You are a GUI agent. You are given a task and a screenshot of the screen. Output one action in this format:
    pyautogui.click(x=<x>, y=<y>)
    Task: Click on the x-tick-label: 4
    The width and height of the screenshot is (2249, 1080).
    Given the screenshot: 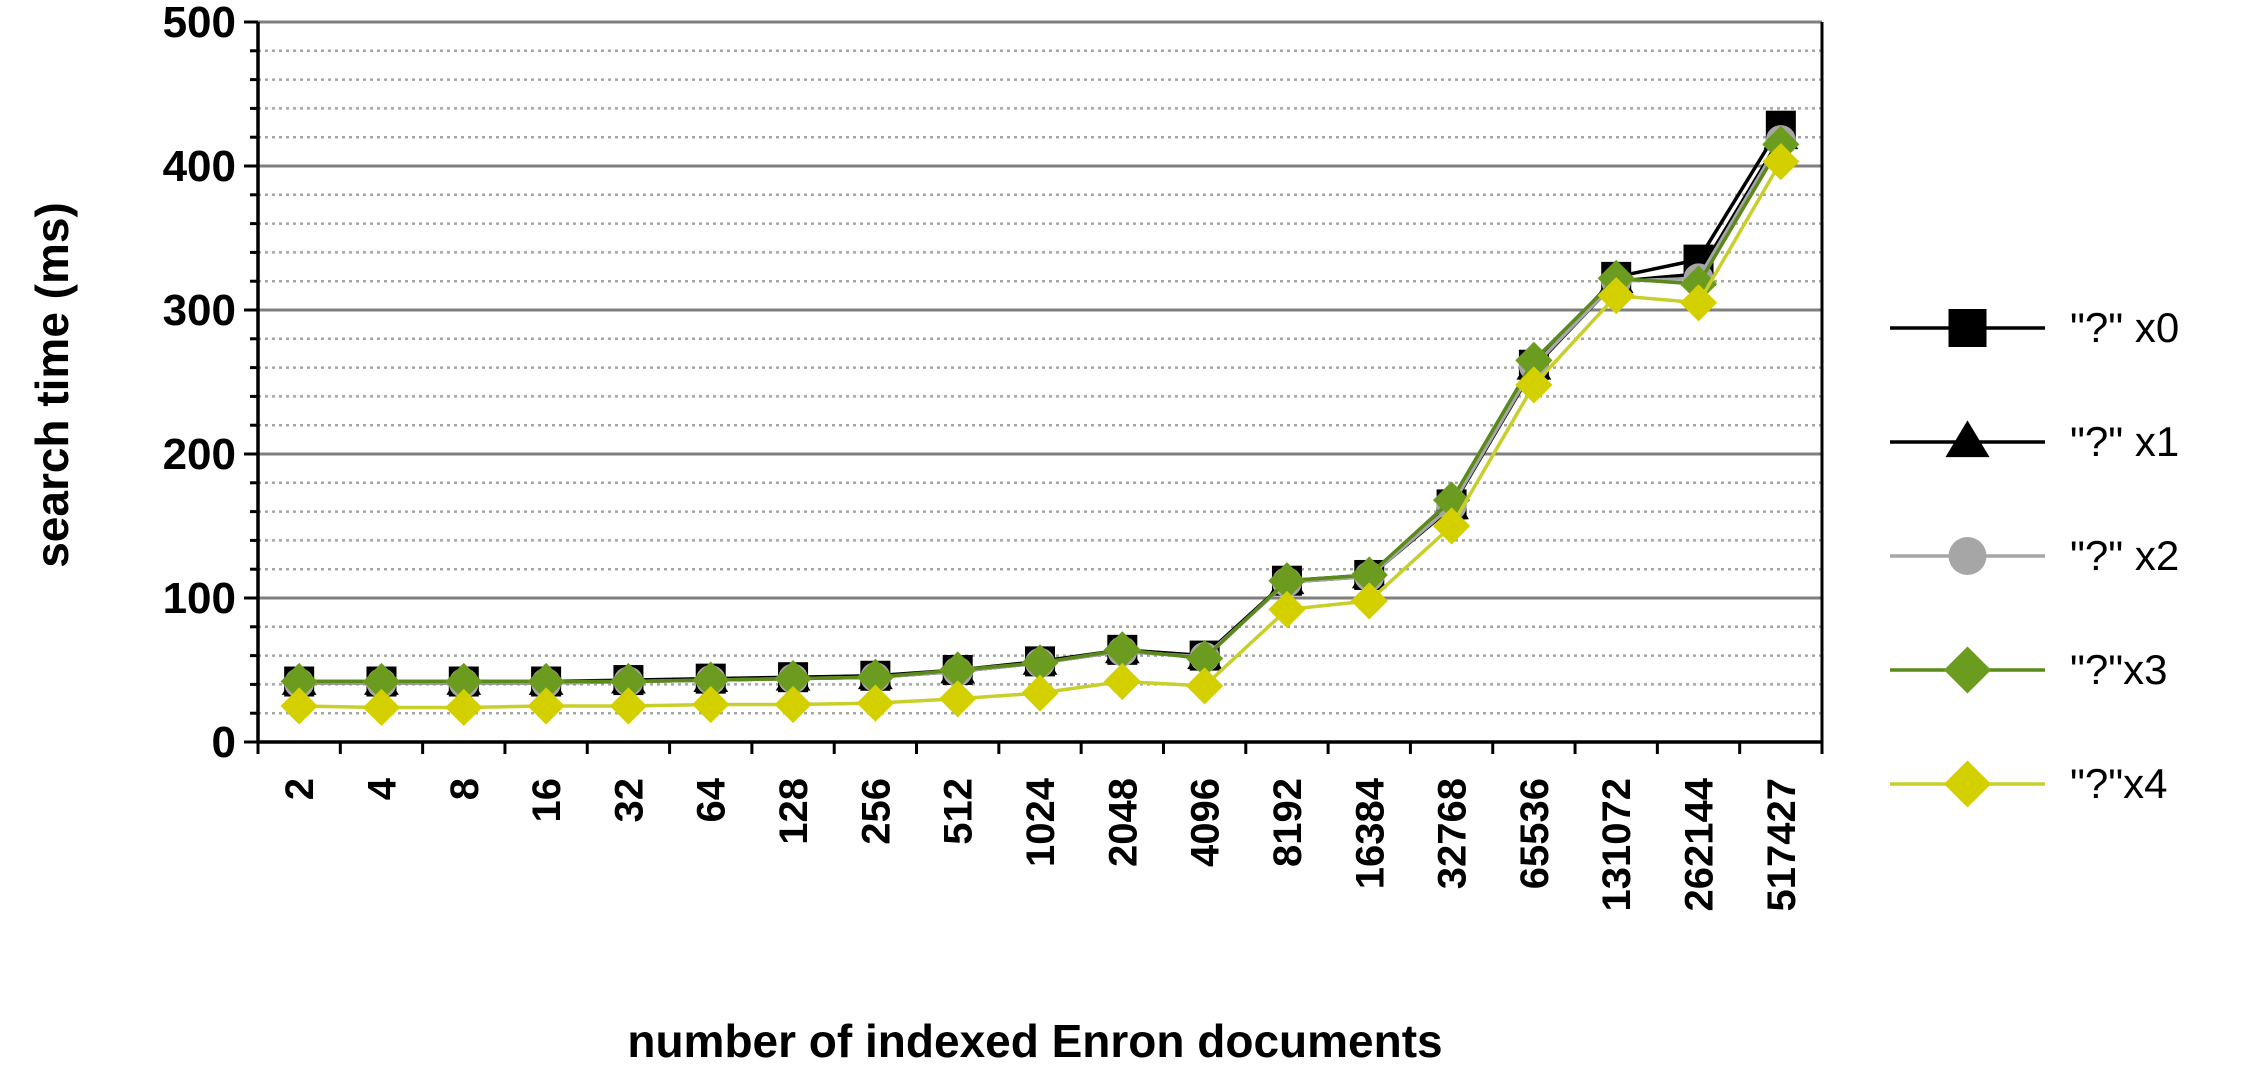 What is the action you would take?
    pyautogui.click(x=382, y=788)
    